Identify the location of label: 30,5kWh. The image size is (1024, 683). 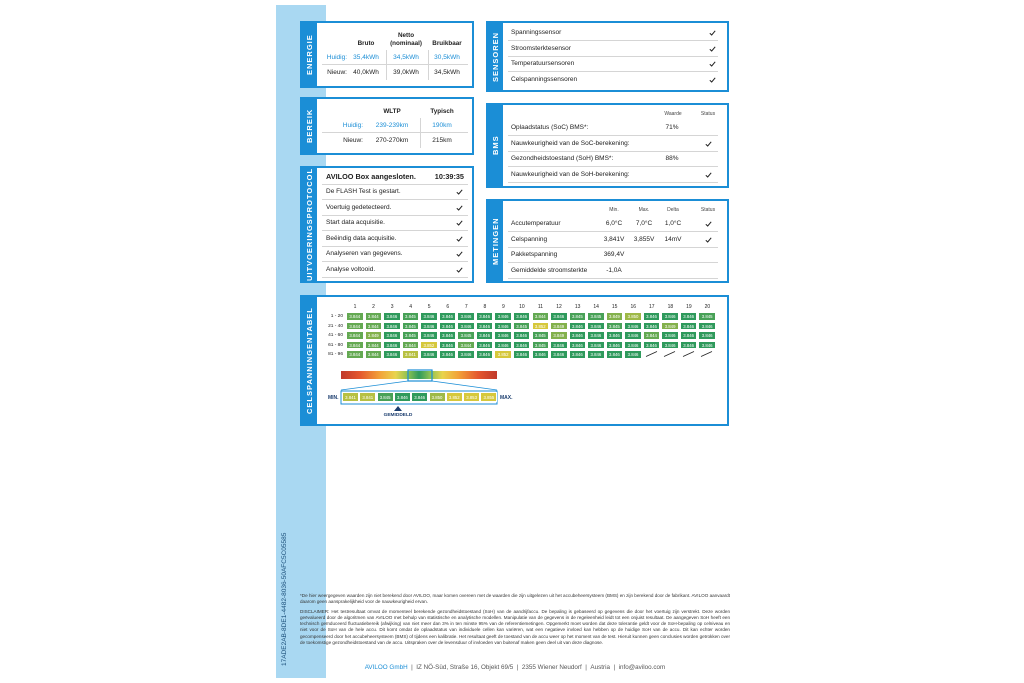
(447, 57).